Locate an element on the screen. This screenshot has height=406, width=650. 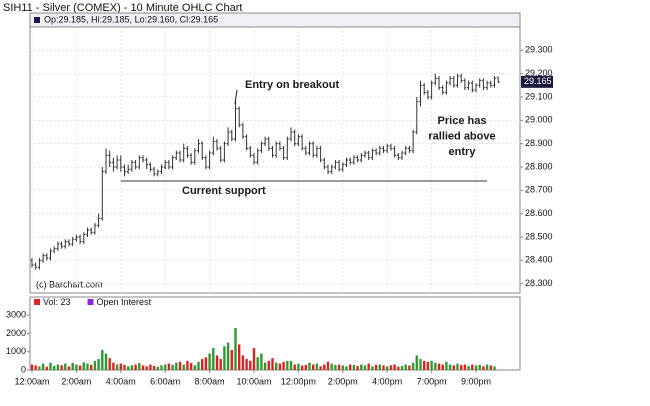
y-tick-label: 29.000 is located at coordinates (539, 120).